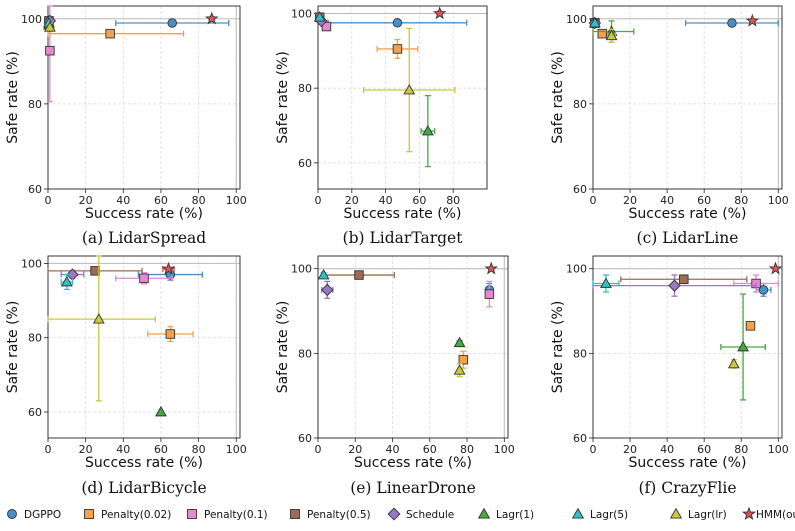 The image size is (795, 531). Describe the element at coordinates (136, 515) in the screenshot. I see `legend-label: Penalty(0.02)` at that location.